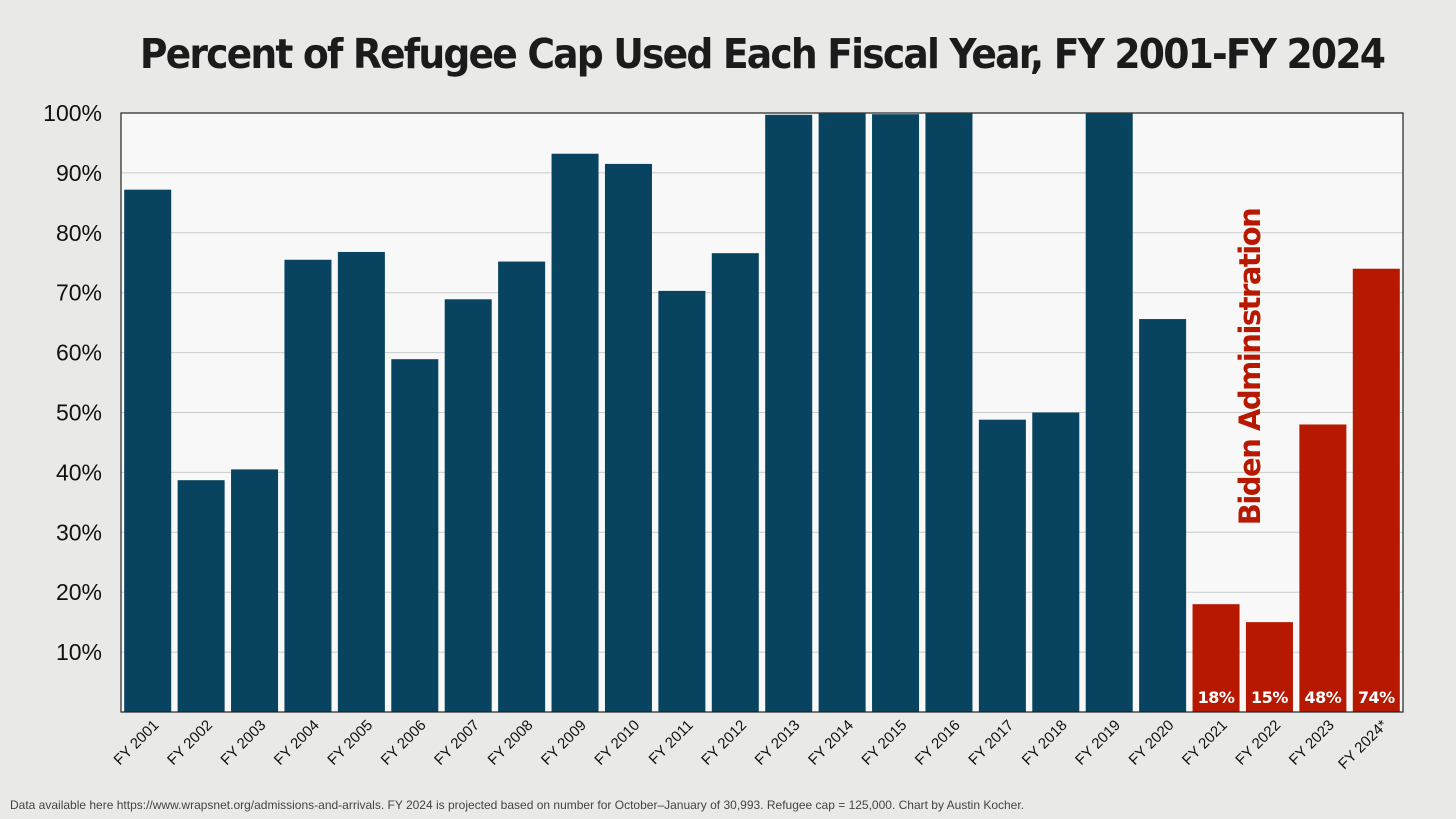  What do you see at coordinates (137, 743) in the screenshot?
I see `x-tick-label: FY 2001` at bounding box center [137, 743].